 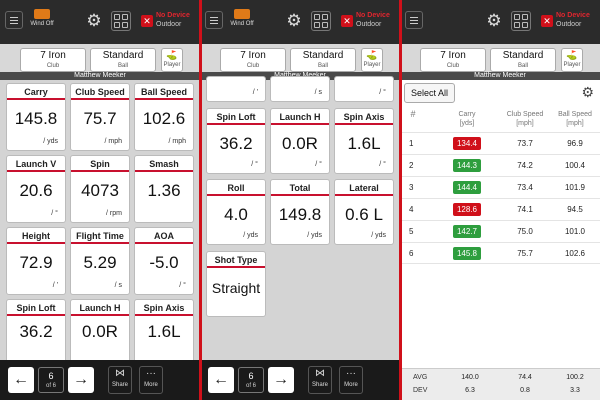 What do you see at coordinates (467, 231) in the screenshot?
I see `cell-carry: 142.7` at bounding box center [467, 231].